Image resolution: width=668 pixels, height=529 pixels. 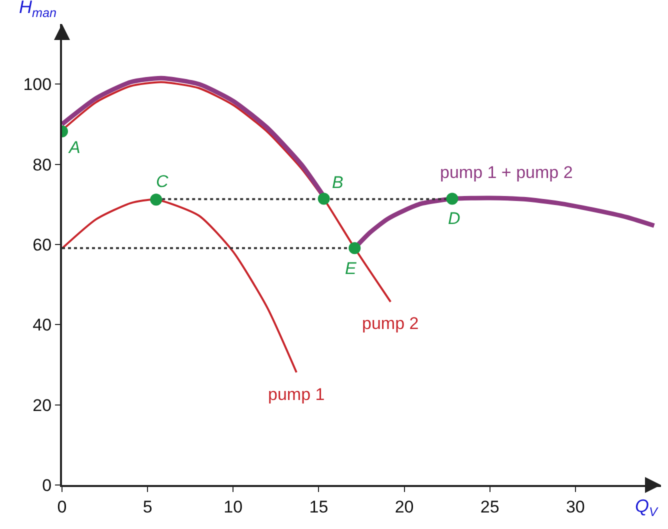 I want to click on y-axis-title: H$_{man}$, so click(x=37, y=10).